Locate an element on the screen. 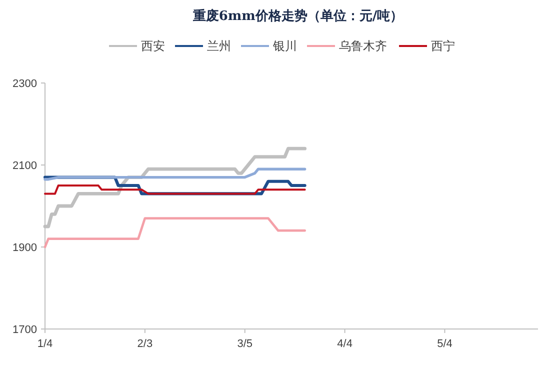 This screenshot has height=367, width=554. legend-label: 银川 is located at coordinates (284, 46).